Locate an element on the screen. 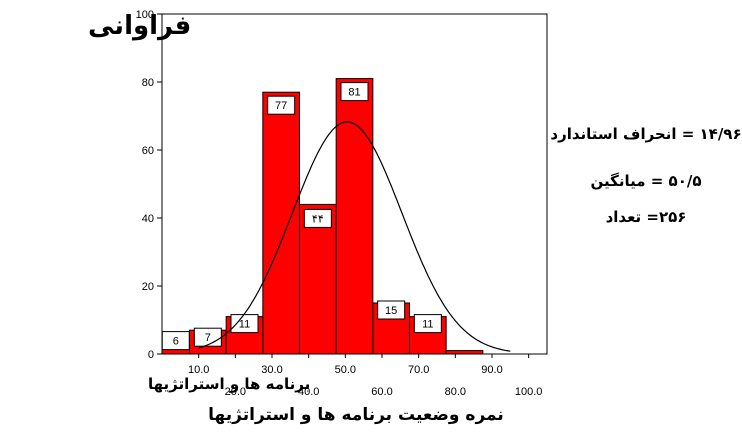  y-tick-label: 100 is located at coordinates (145, 15).